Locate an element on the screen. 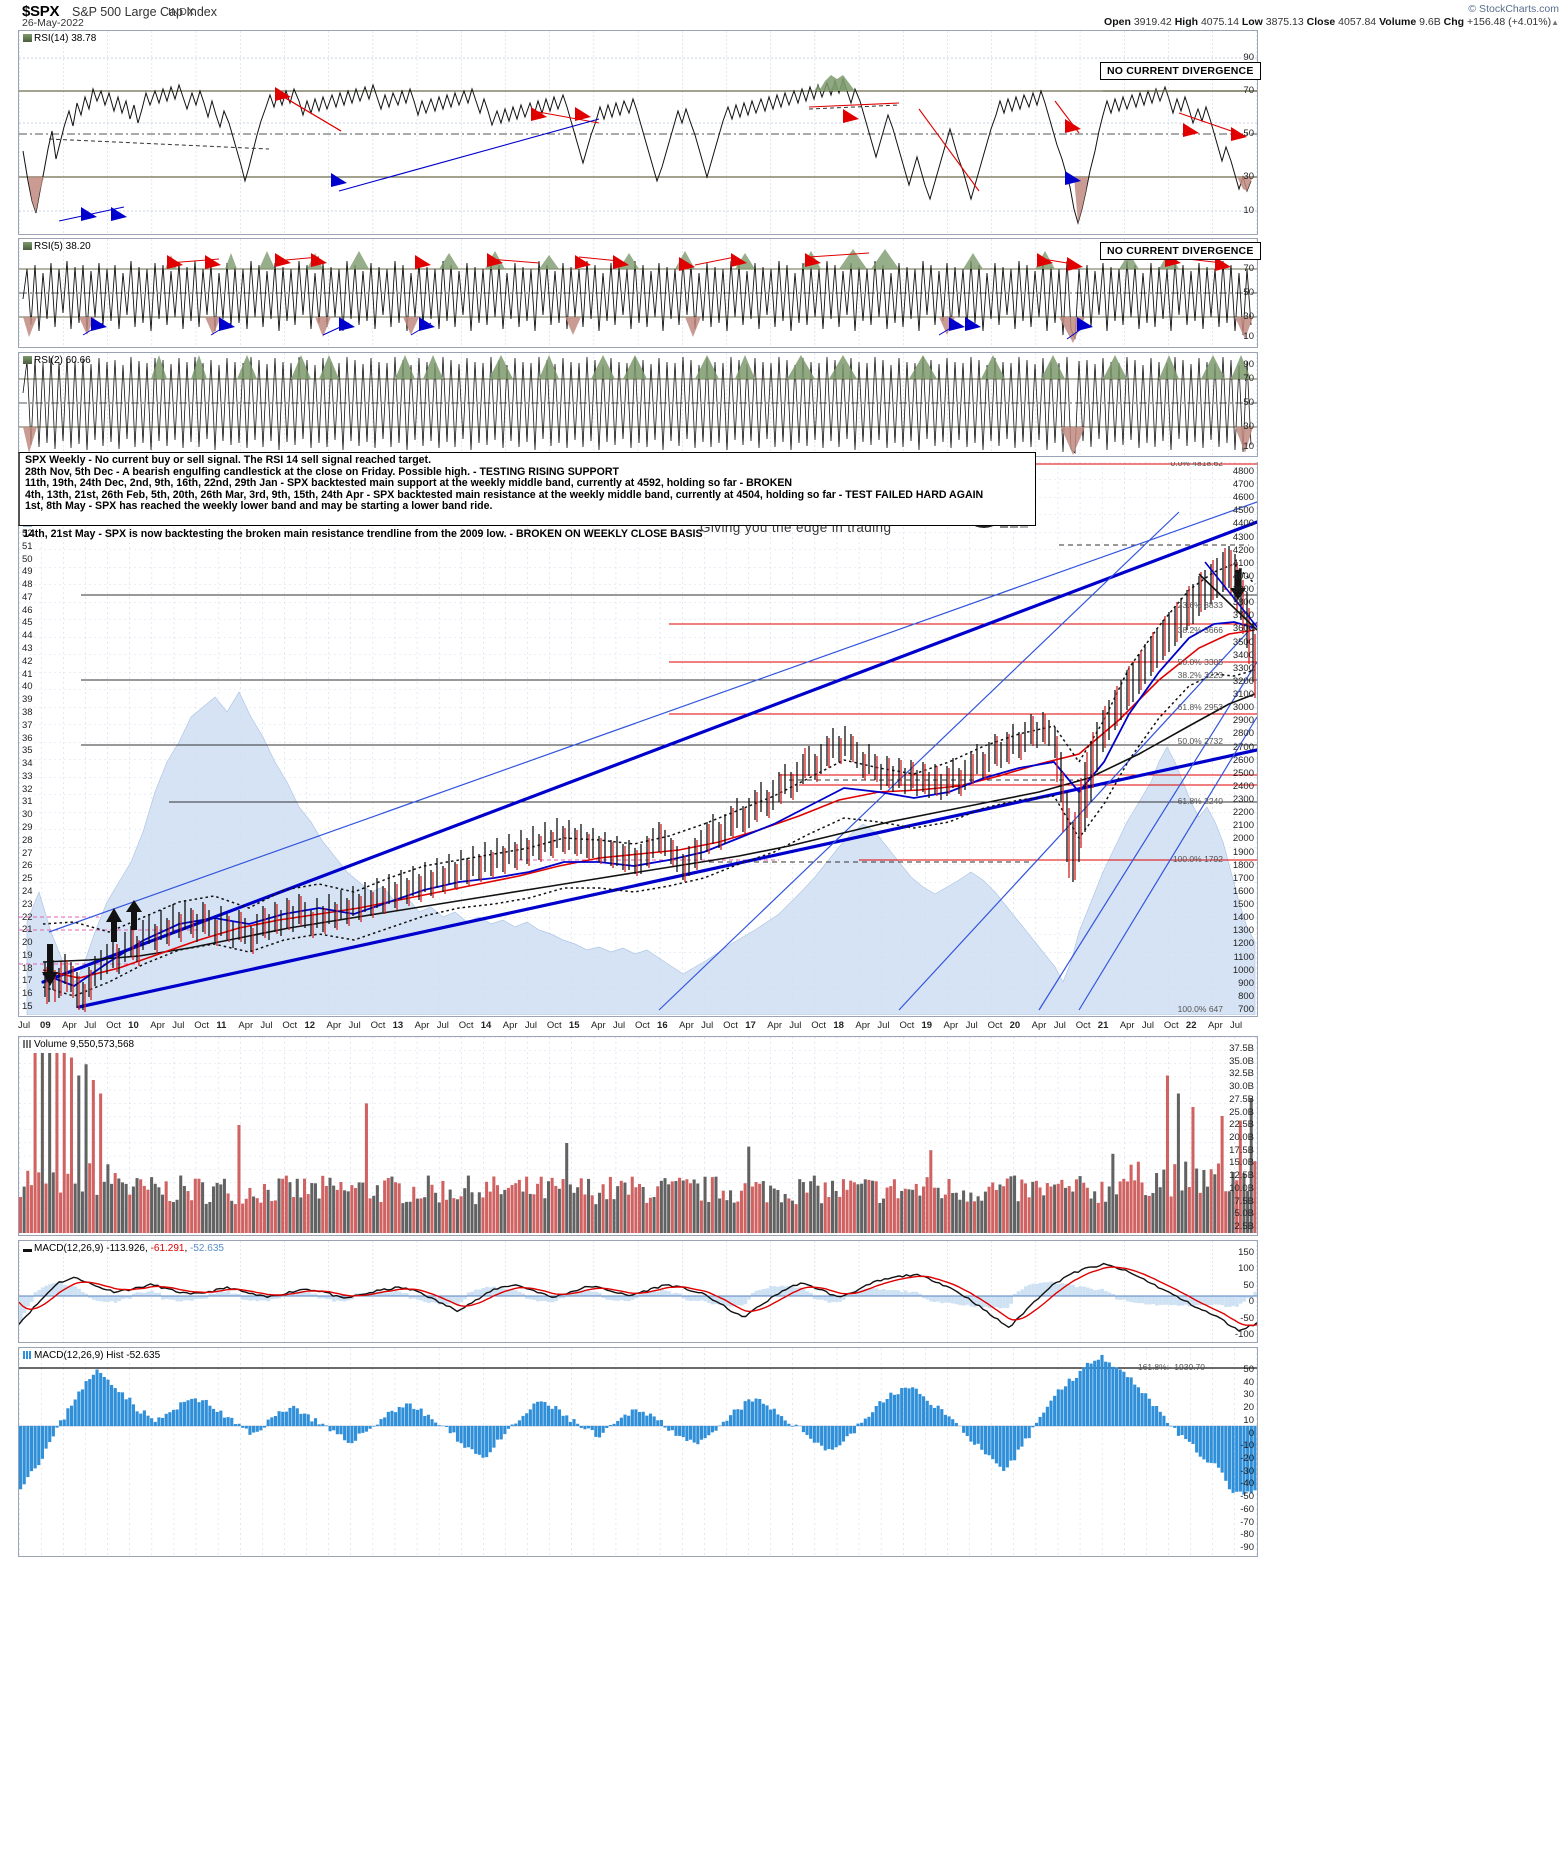  x-axis-label-Oct-28: Oct is located at coordinates (642, 1025).